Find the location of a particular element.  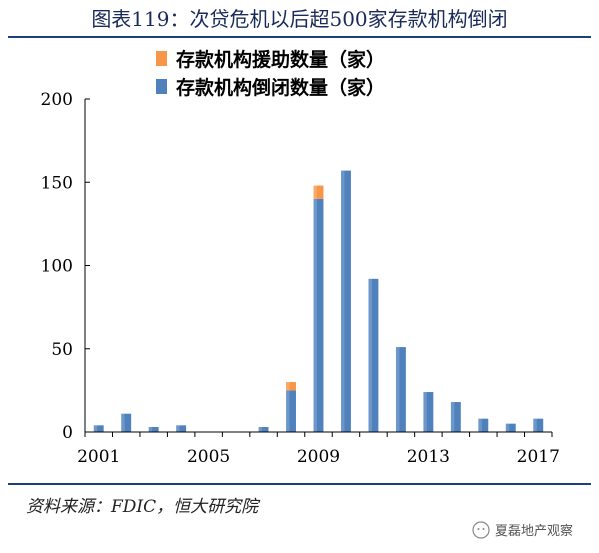

bar-highlight-2010-s0 is located at coordinates (343, 301).